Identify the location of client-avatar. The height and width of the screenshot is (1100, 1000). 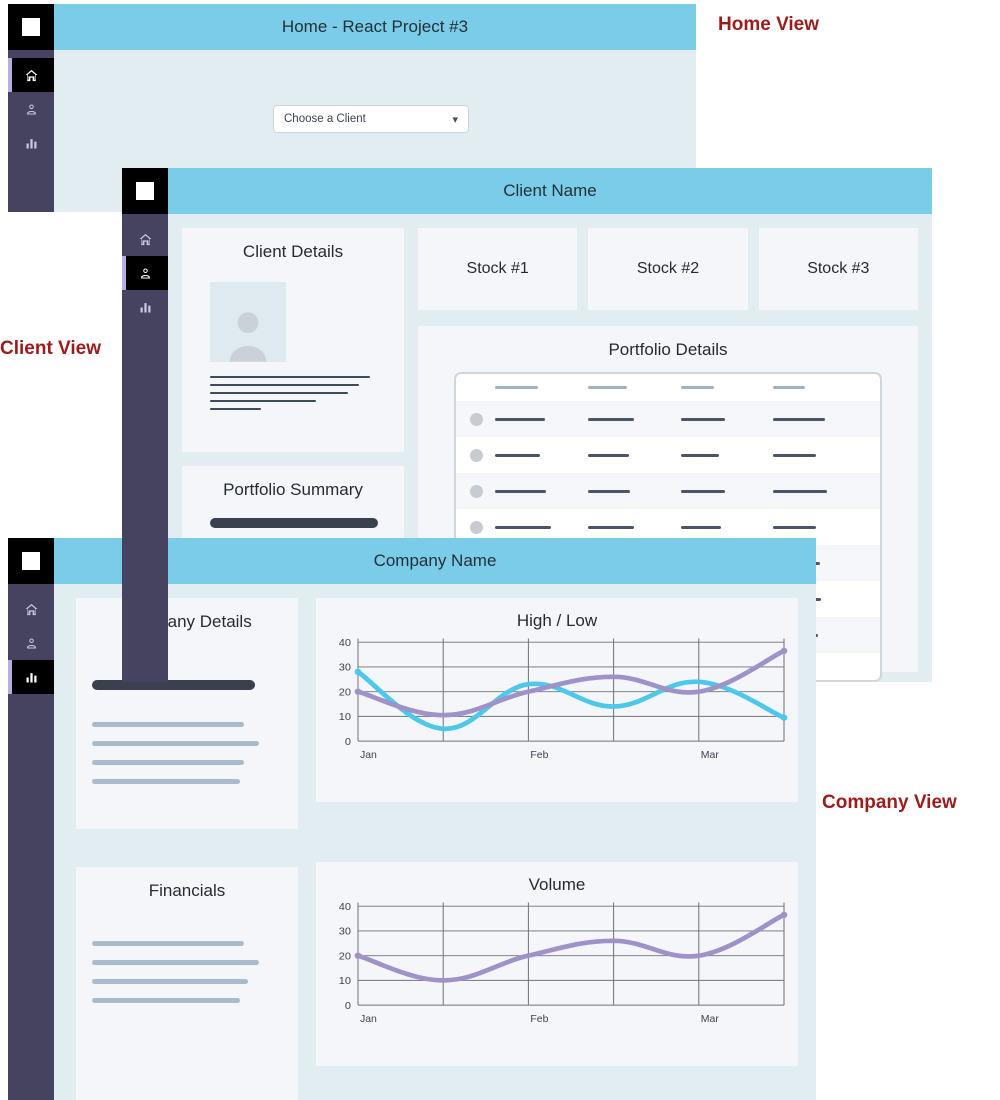
(248, 322).